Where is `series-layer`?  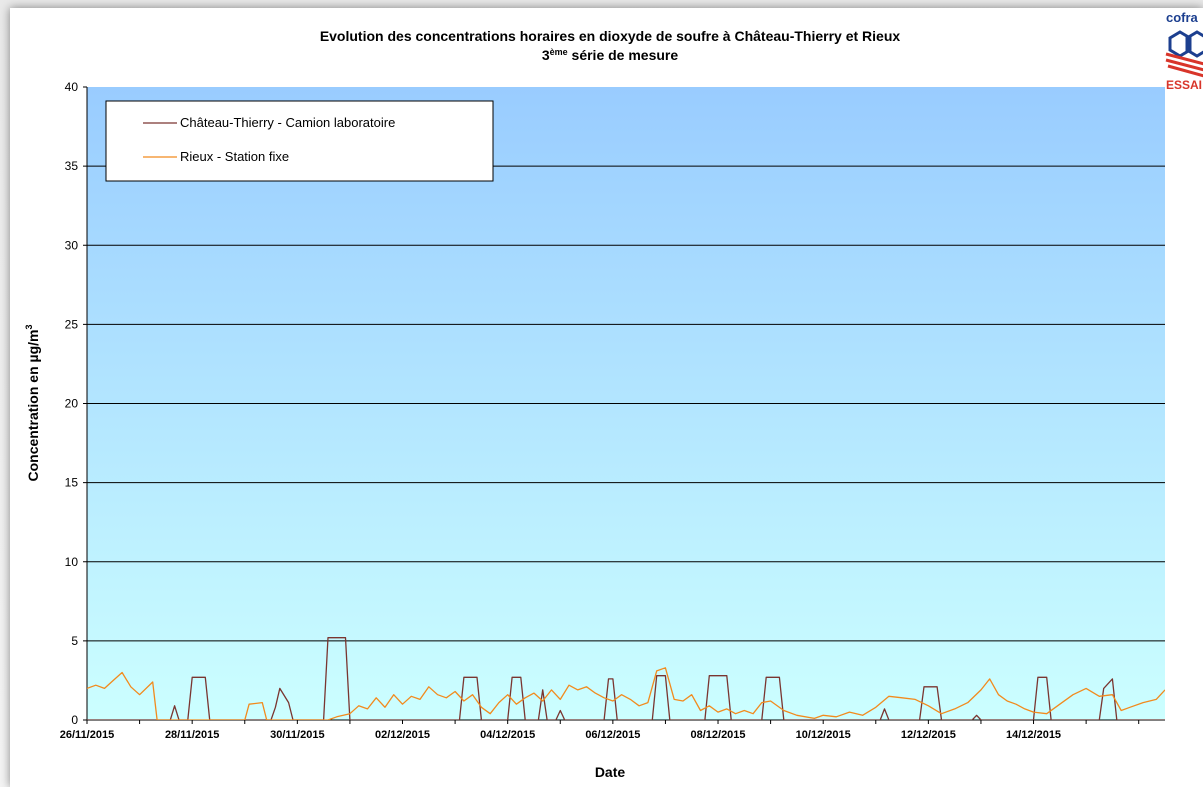
series-layer is located at coordinates (626, 678).